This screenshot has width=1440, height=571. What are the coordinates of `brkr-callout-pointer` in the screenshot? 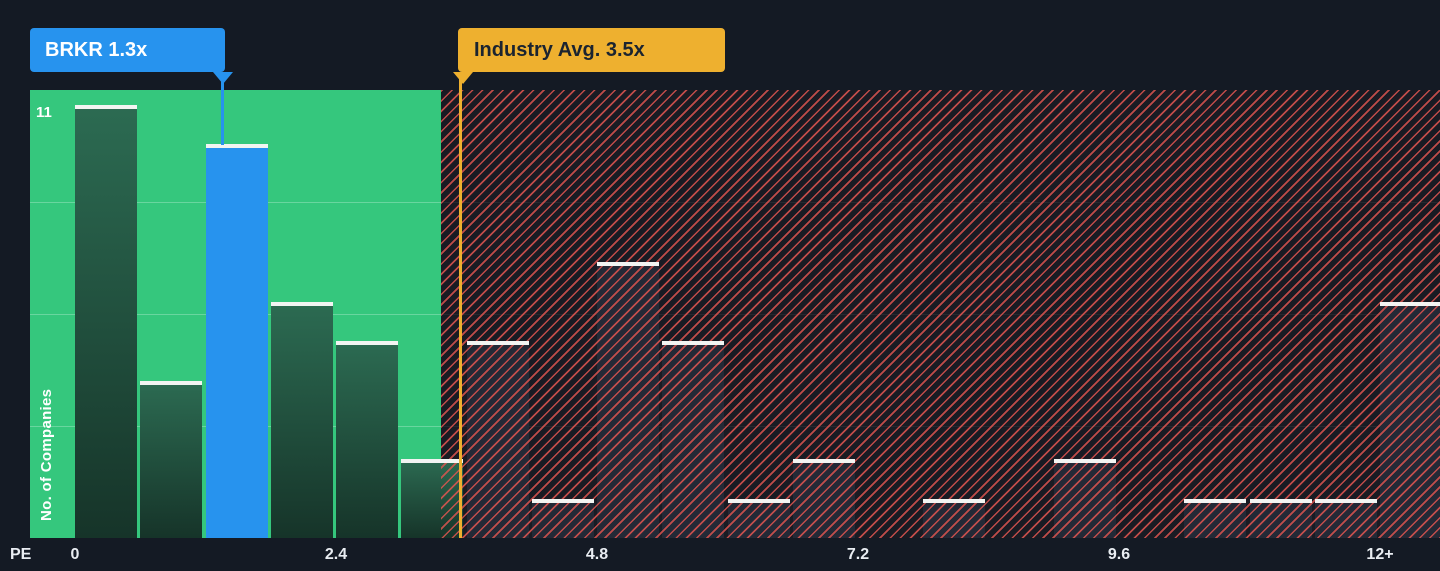 It's located at (223, 78).